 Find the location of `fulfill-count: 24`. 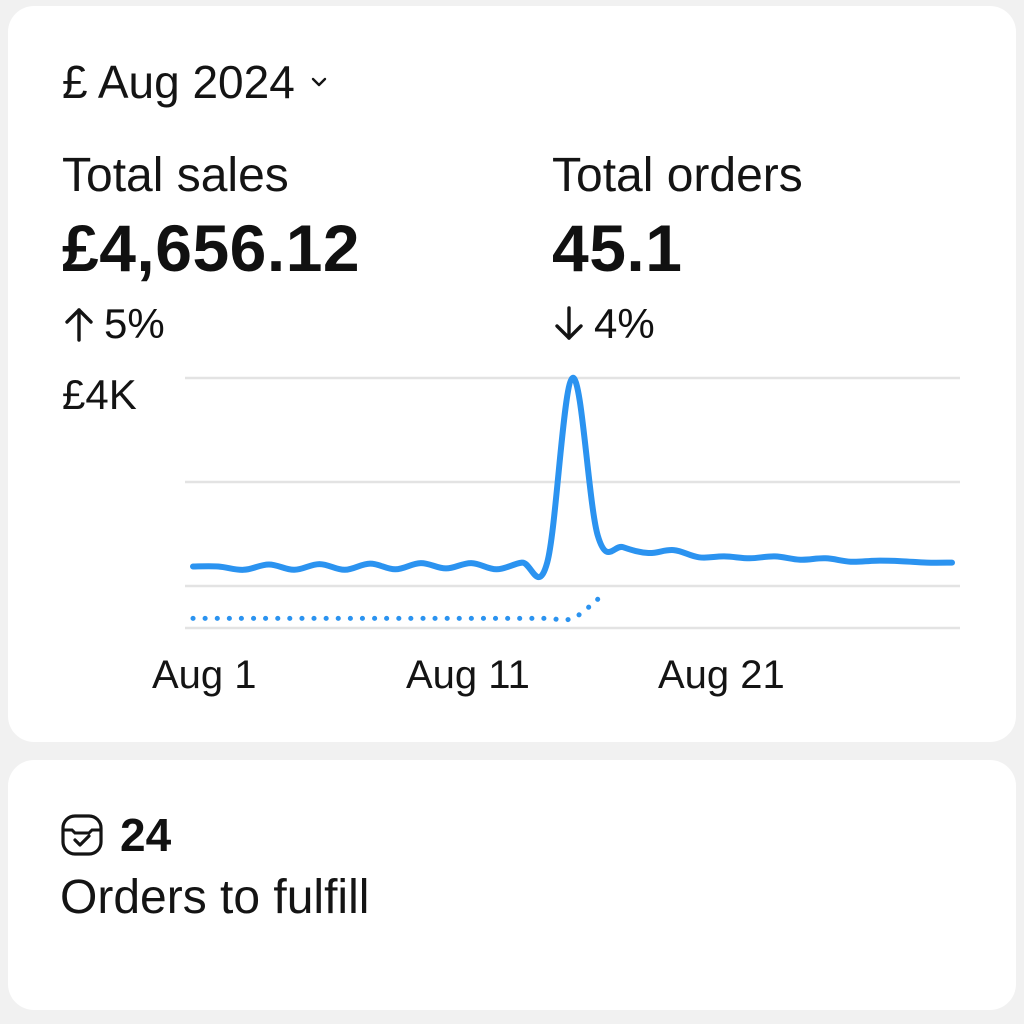

fulfill-count: 24 is located at coordinates (146, 835).